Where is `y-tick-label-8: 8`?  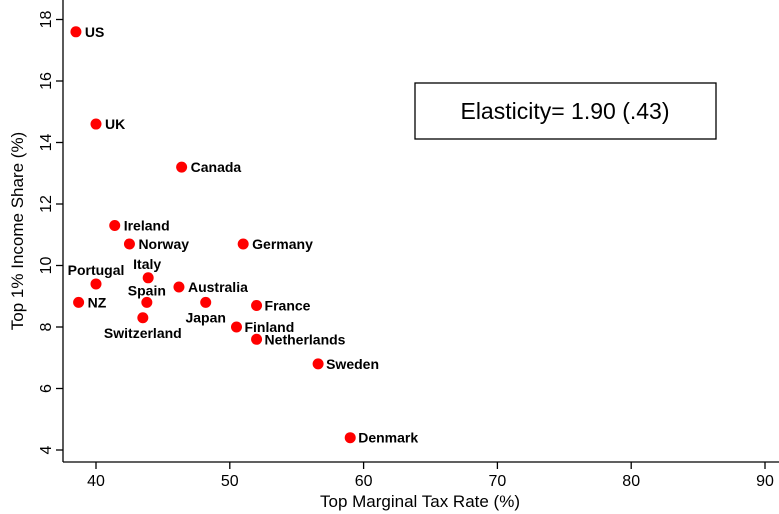
y-tick-label-8: 8 is located at coordinates (46, 326).